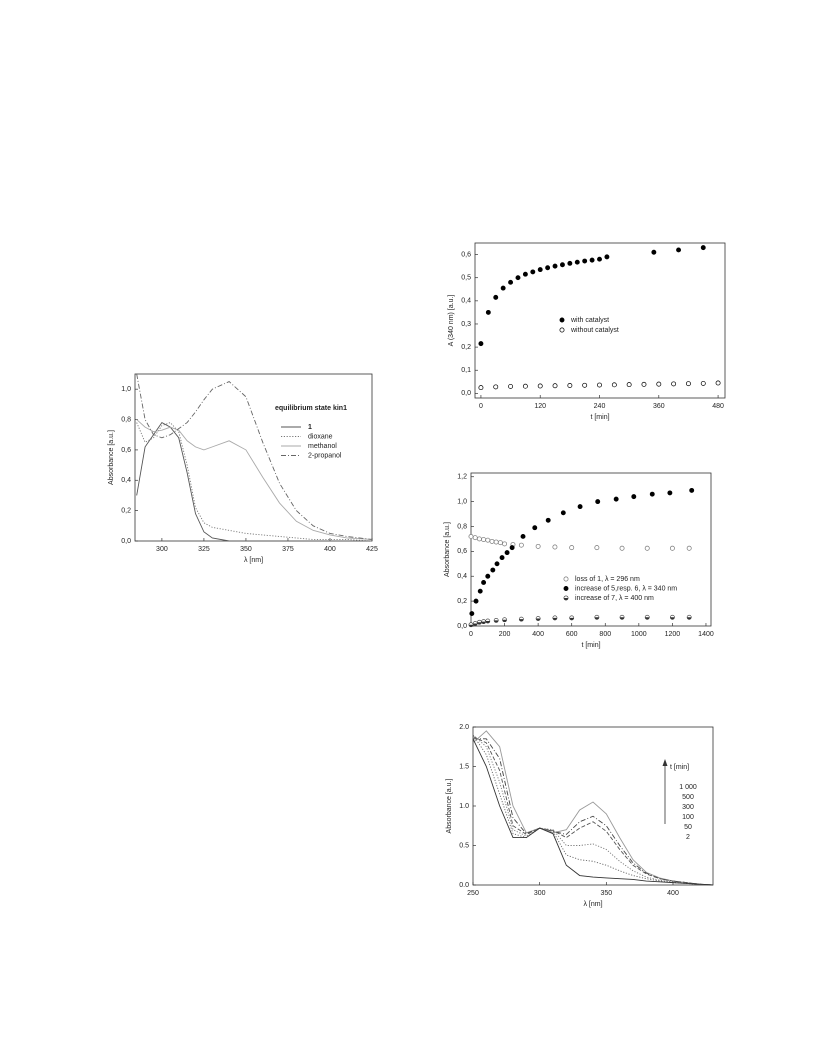 The width and height of the screenshot is (816, 1056). Describe the element at coordinates (718, 406) in the screenshot. I see `x-tick-label: 480` at that location.